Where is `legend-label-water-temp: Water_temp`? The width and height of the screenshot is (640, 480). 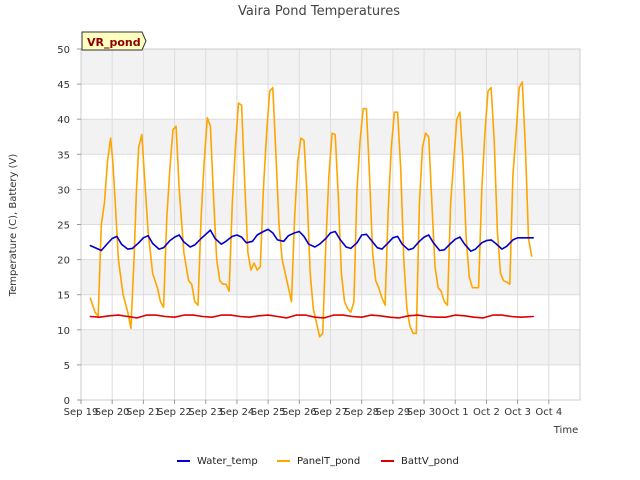 legend-label-water-temp: Water_temp is located at coordinates (227, 461).